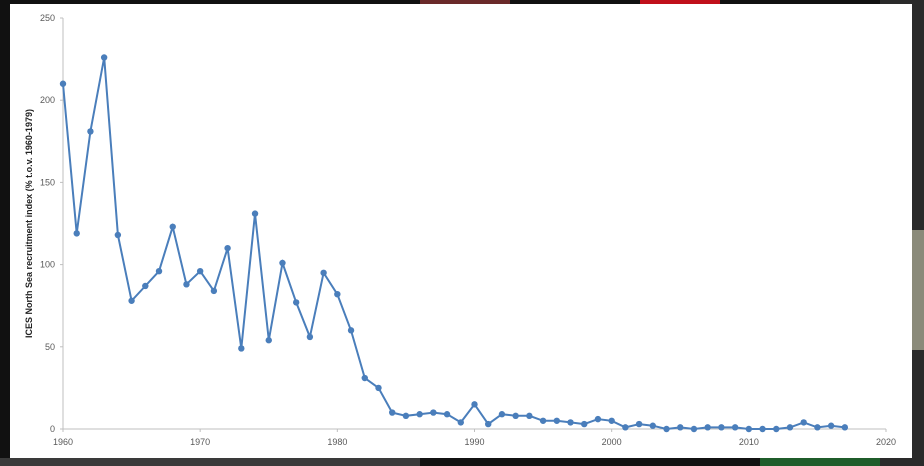 The image size is (924, 466). What do you see at coordinates (47, 100) in the screenshot?
I see `y-tick-label: 200` at bounding box center [47, 100].